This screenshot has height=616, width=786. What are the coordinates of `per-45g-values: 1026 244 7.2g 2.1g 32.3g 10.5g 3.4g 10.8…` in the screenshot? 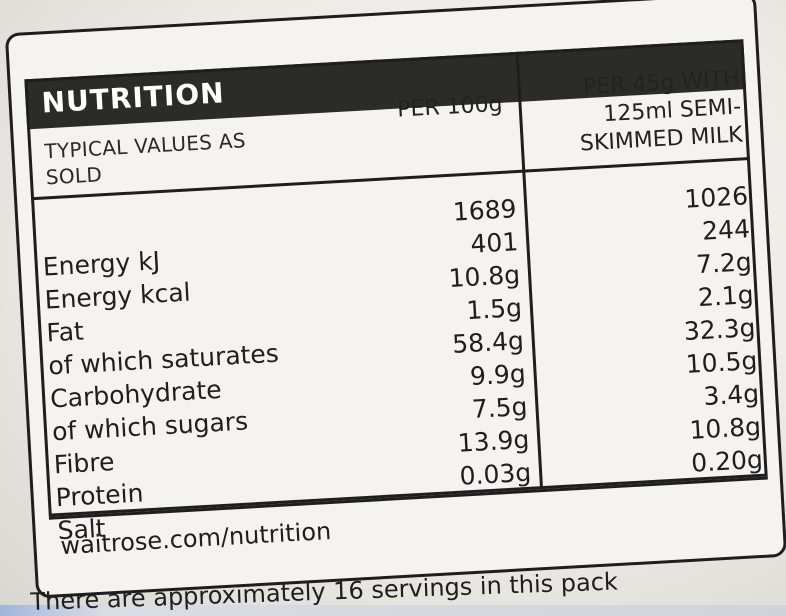 It's located at (650, 333).